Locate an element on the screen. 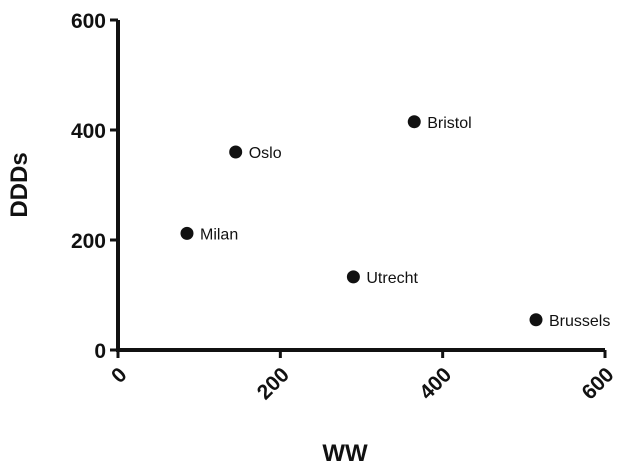 The width and height of the screenshot is (619, 462). y-axis-title: DDDs is located at coordinates (19, 184).